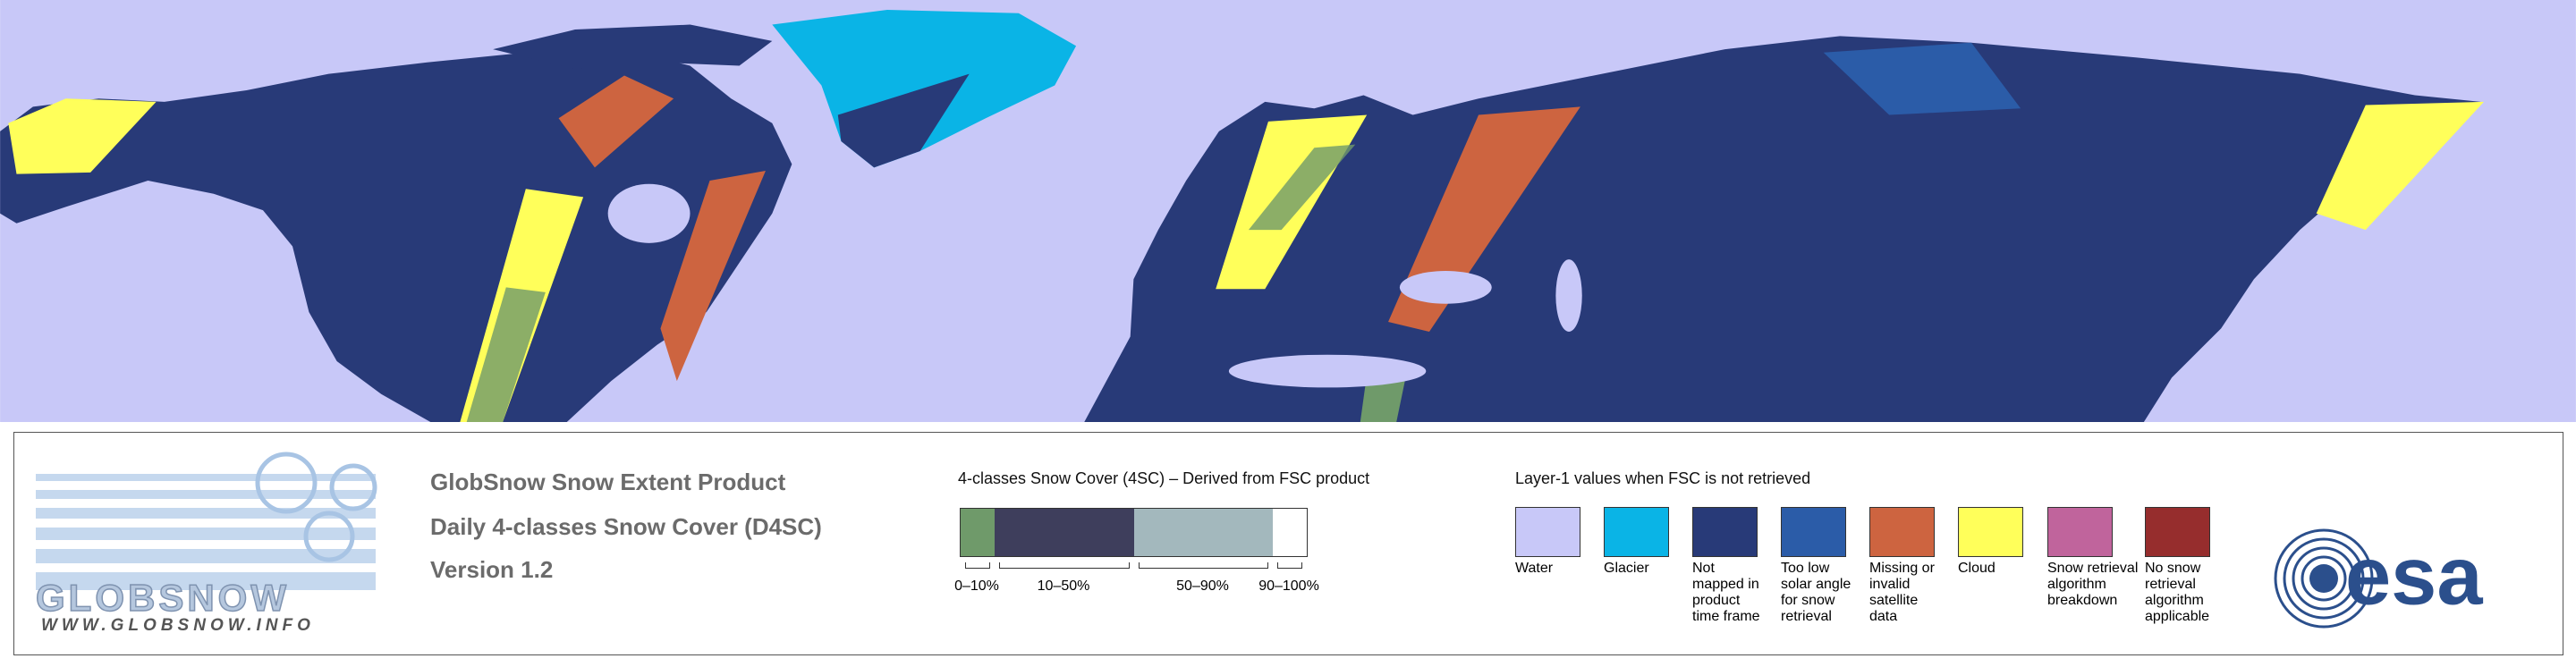  What do you see at coordinates (976, 586) in the screenshot?
I see `class-label: 0–10%` at bounding box center [976, 586].